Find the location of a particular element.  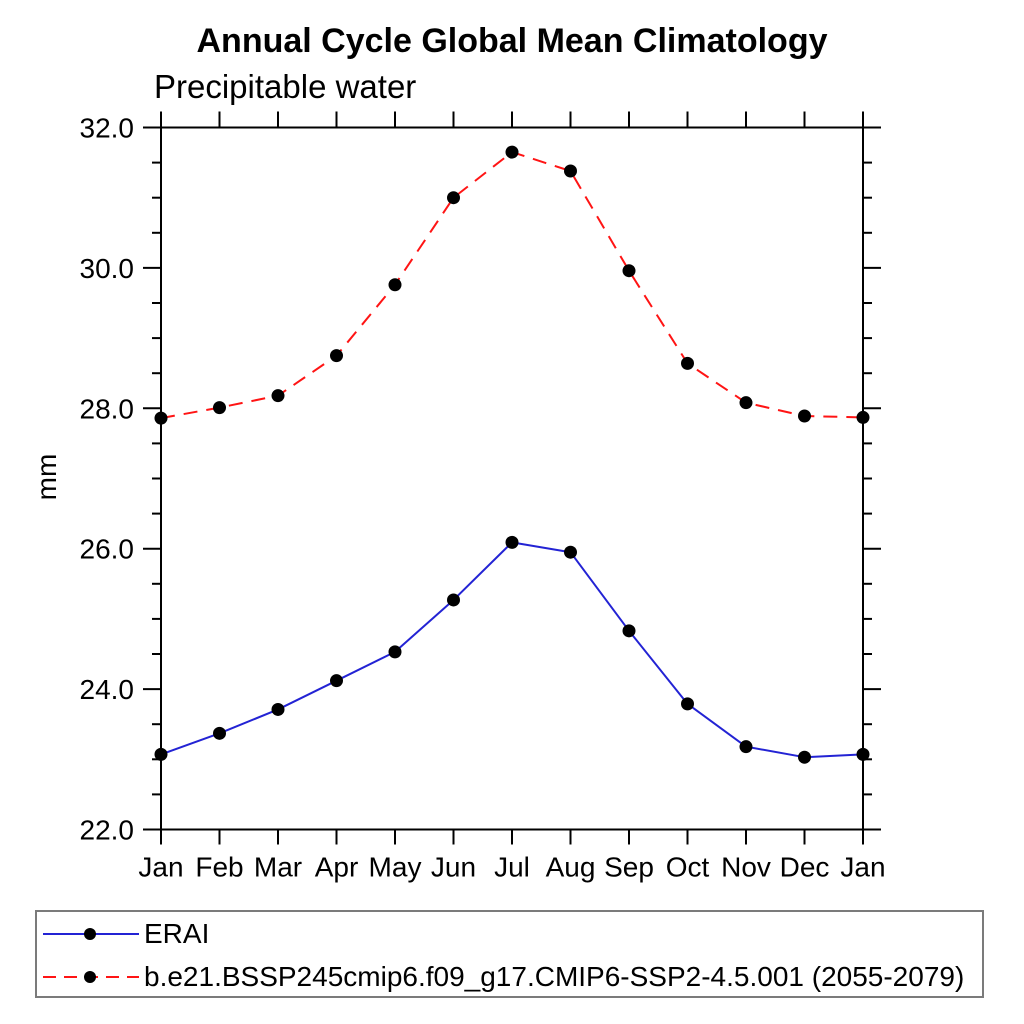

x-tick-label: Aug is located at coordinates (571, 867).